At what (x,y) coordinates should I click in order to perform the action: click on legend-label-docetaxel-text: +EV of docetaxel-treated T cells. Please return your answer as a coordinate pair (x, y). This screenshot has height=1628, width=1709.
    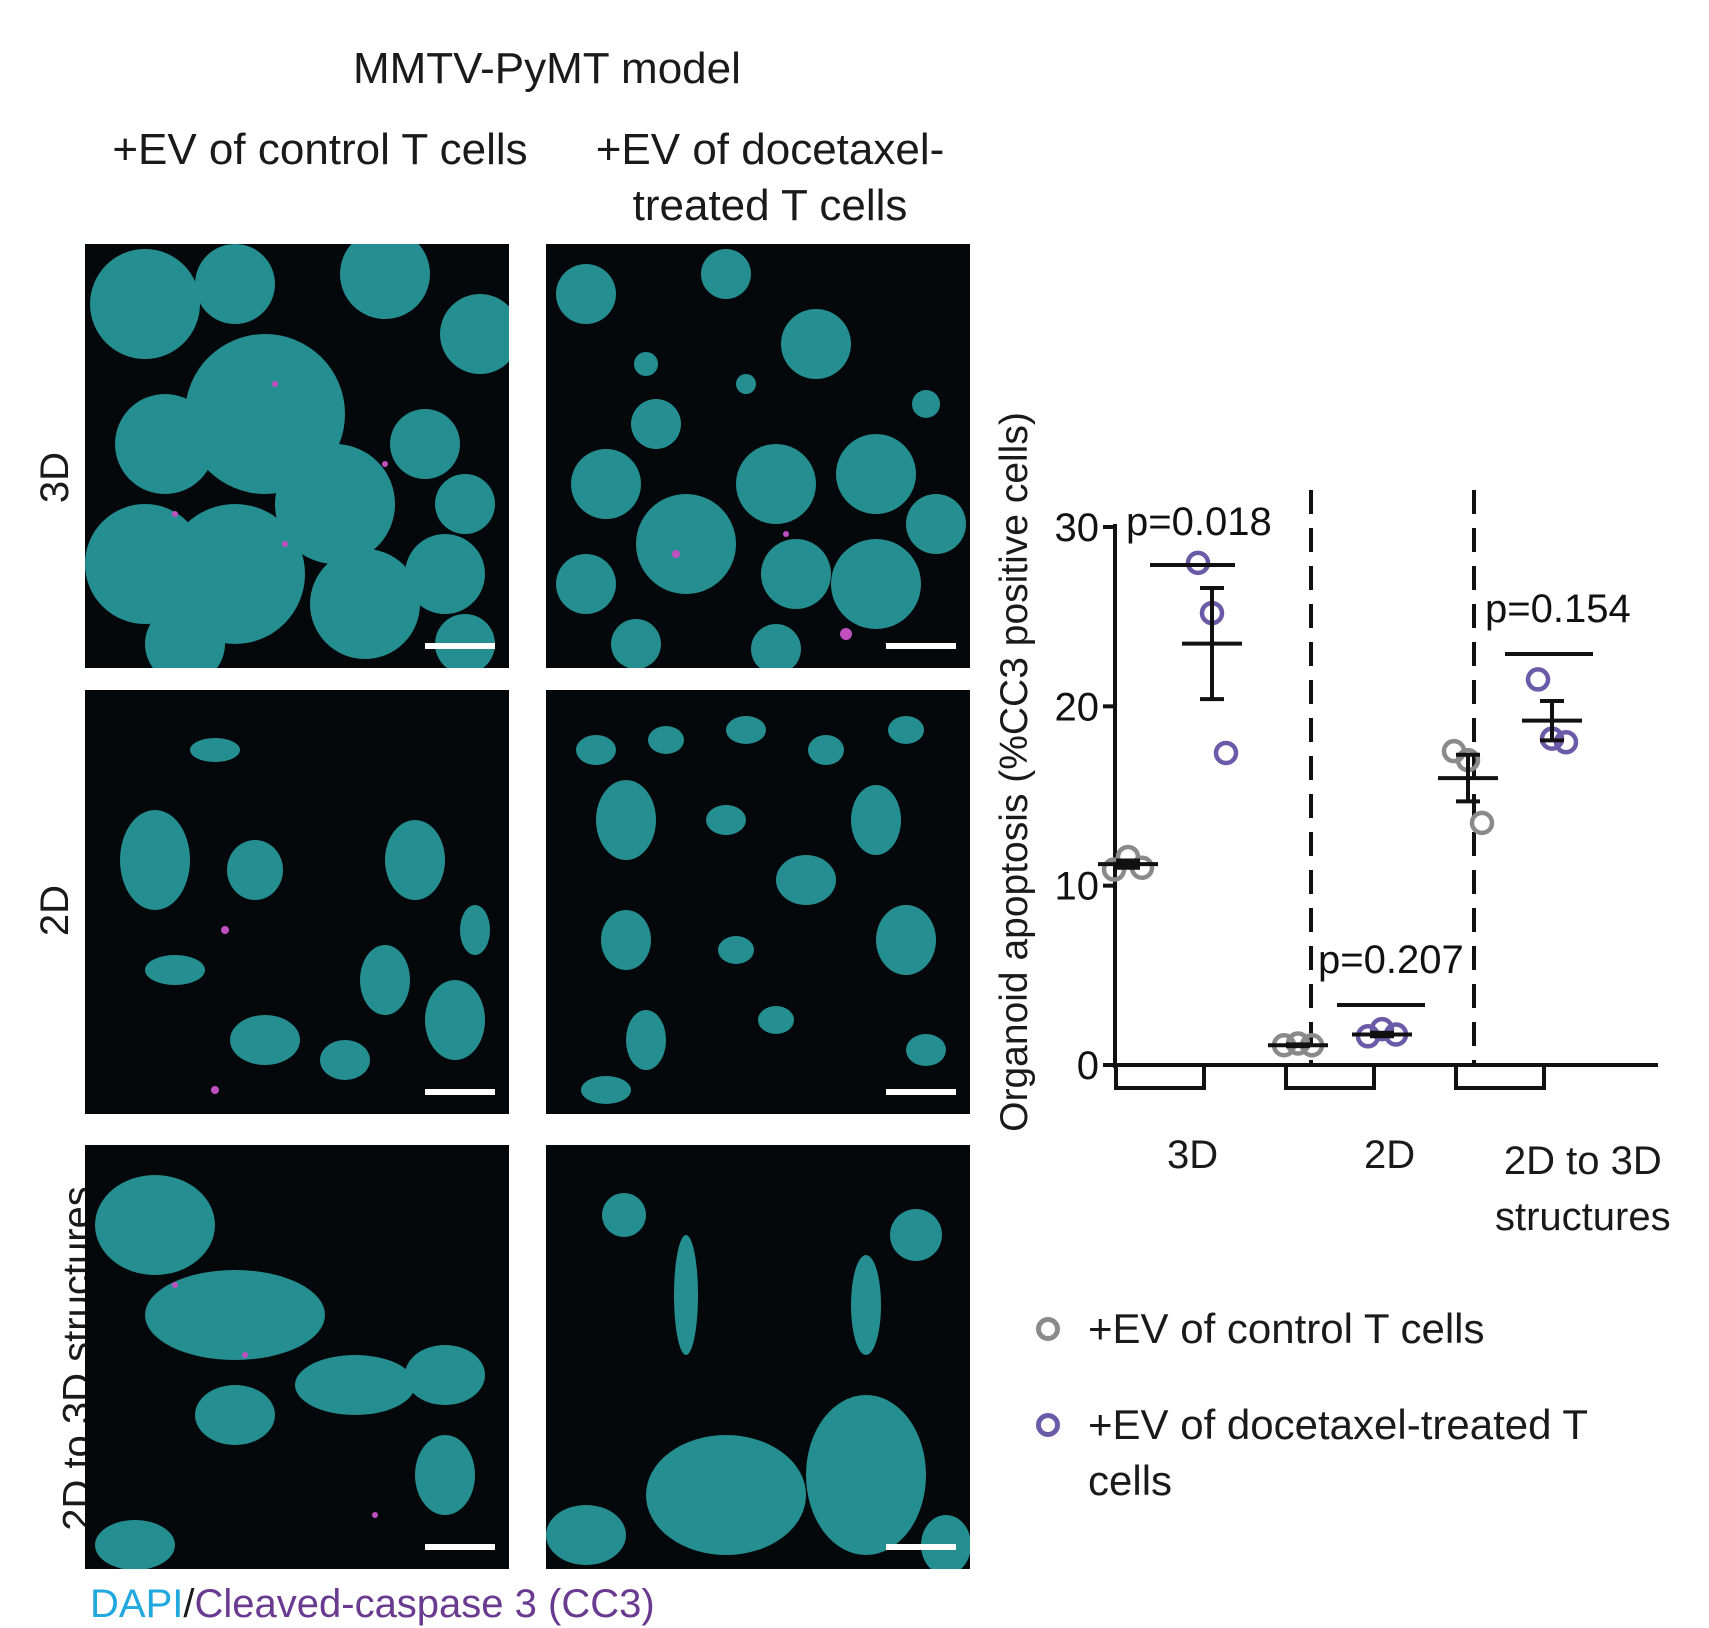
    Looking at the image, I should click on (1338, 1452).